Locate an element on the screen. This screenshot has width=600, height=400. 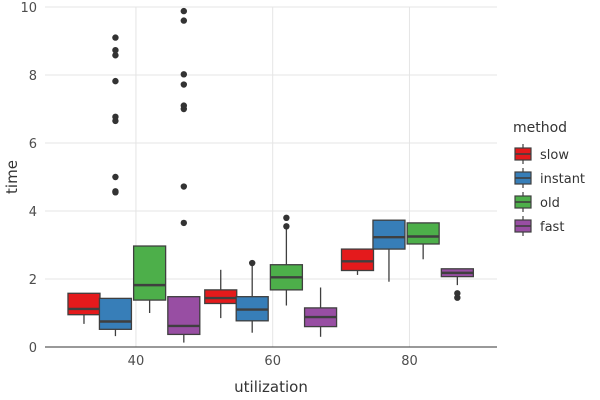
legend-item-slow: slow is located at coordinates (541, 154).